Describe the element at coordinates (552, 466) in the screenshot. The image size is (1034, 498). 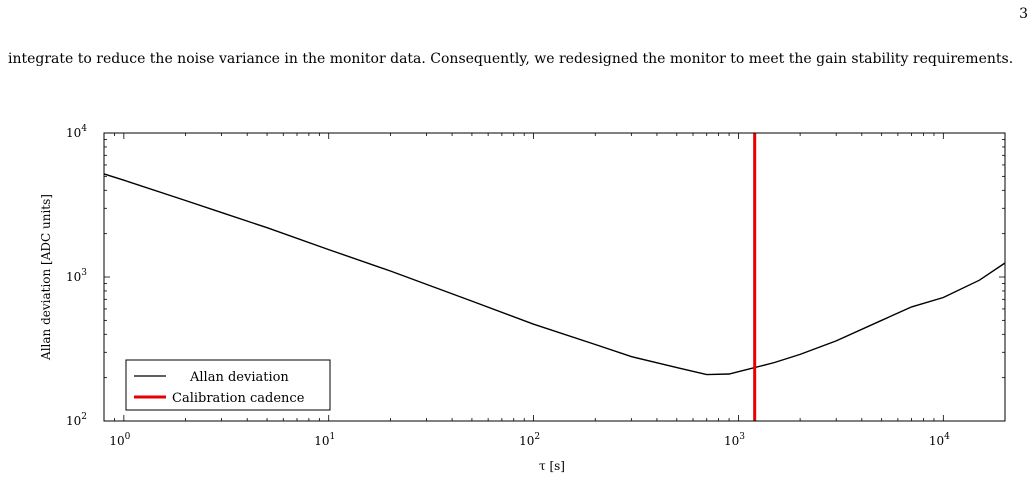
I see `x-axis-label: τ [s]` at that location.